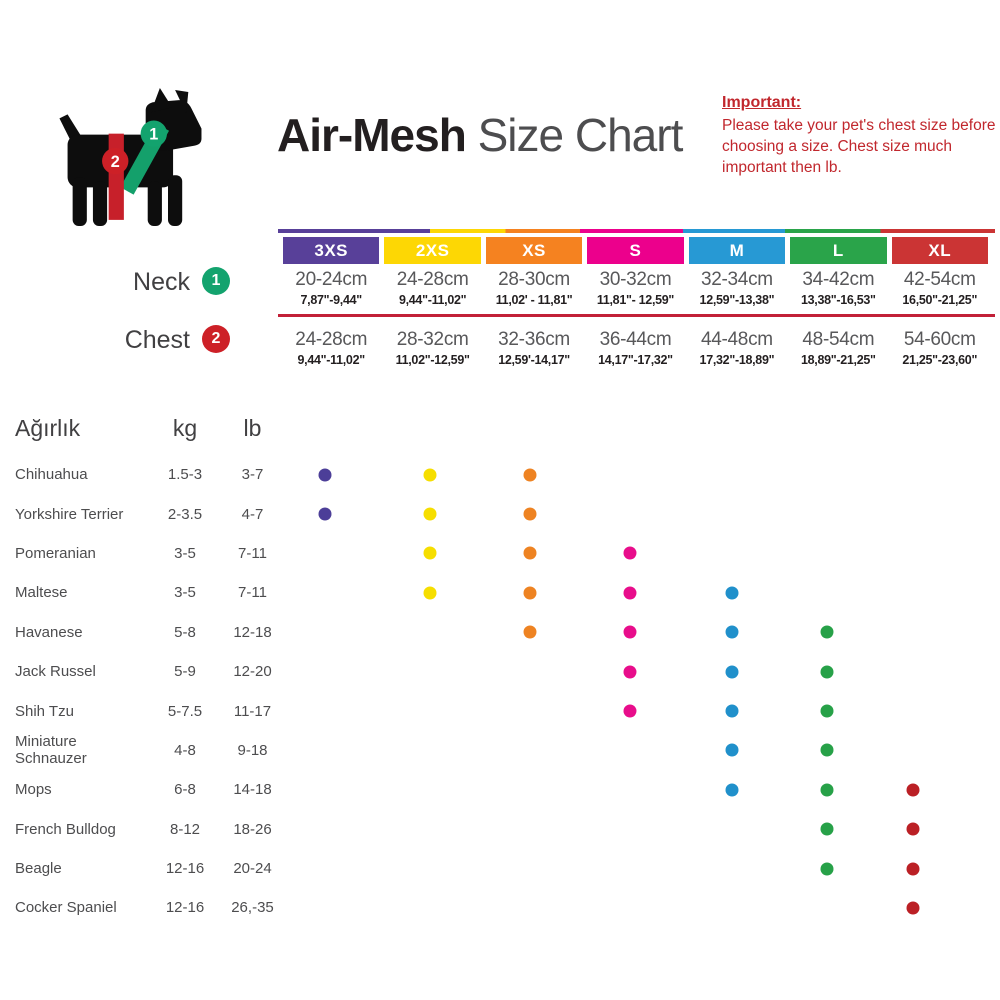 Image resolution: width=1000 pixels, height=1000 pixels. Describe the element at coordinates (838, 300) in the screenshot. I see `neck-in: 13,38"-16,53"` at that location.